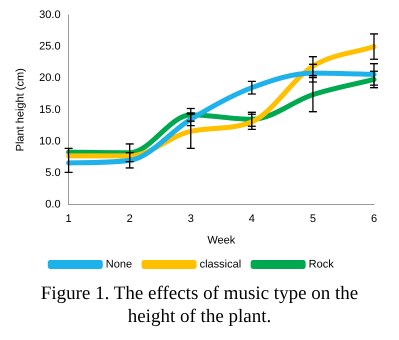 The width and height of the screenshot is (399, 340). Describe the element at coordinates (251, 219) in the screenshot. I see `x-tick-label: 4` at that location.